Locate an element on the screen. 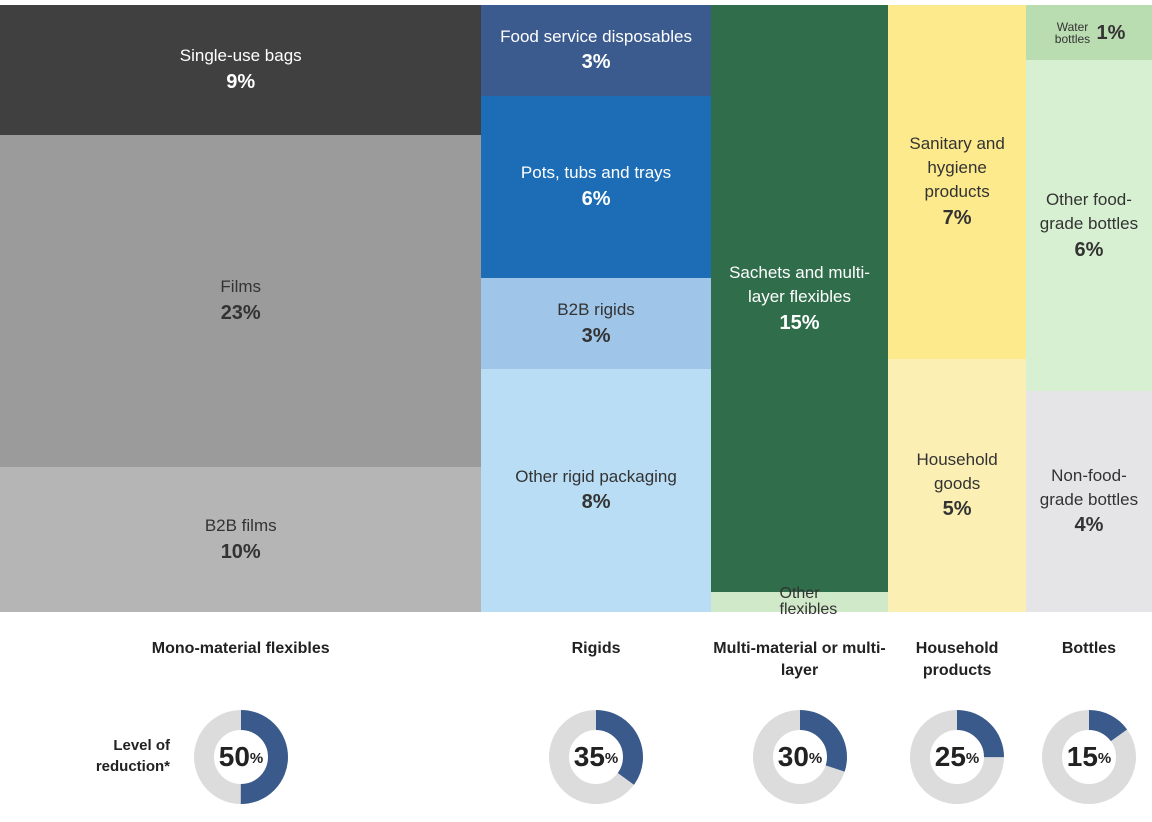 This screenshot has width=1152, height=822. treemap-cell: Sachets and multi-layer flexibles 15% is located at coordinates (799, 299).